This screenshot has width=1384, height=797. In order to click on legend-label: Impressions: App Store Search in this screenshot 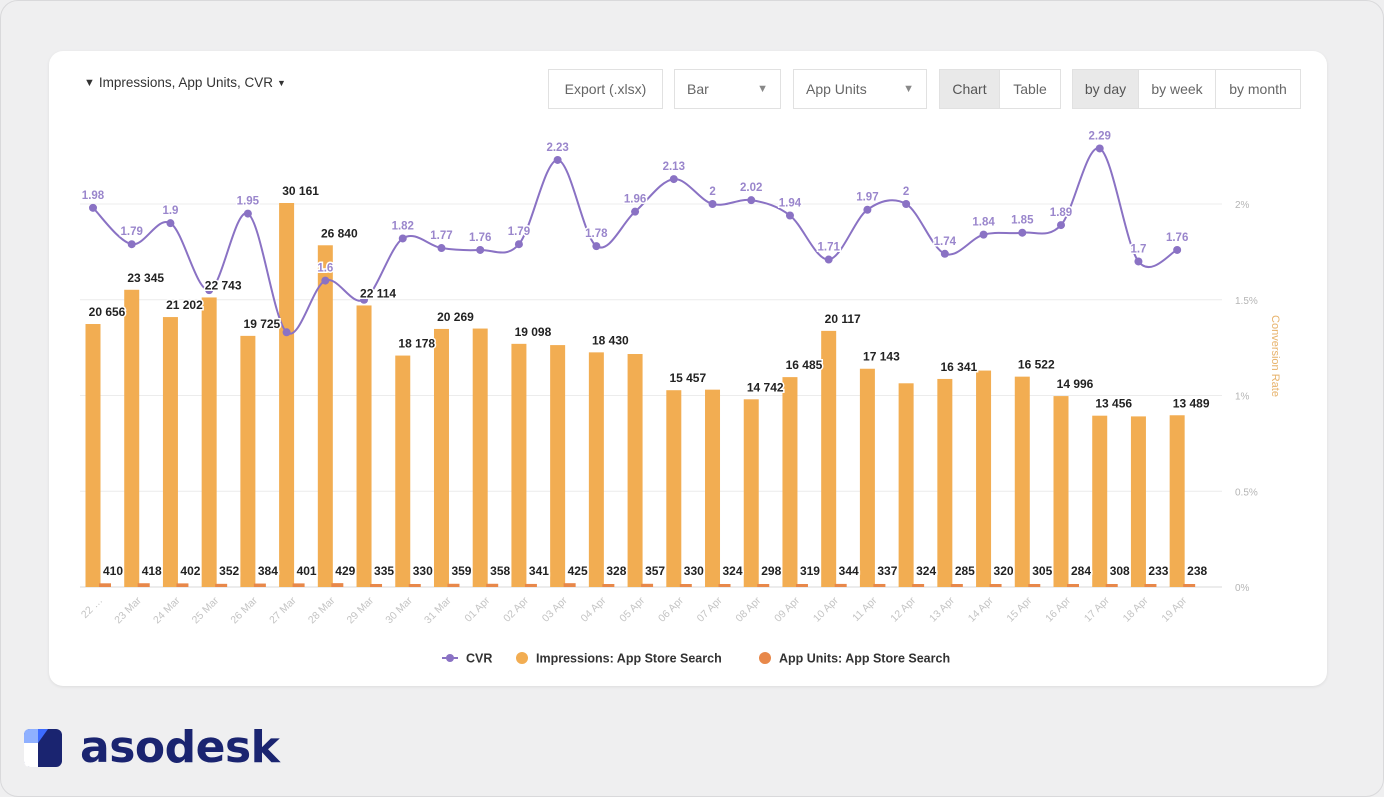, I will do `click(629, 659)`.